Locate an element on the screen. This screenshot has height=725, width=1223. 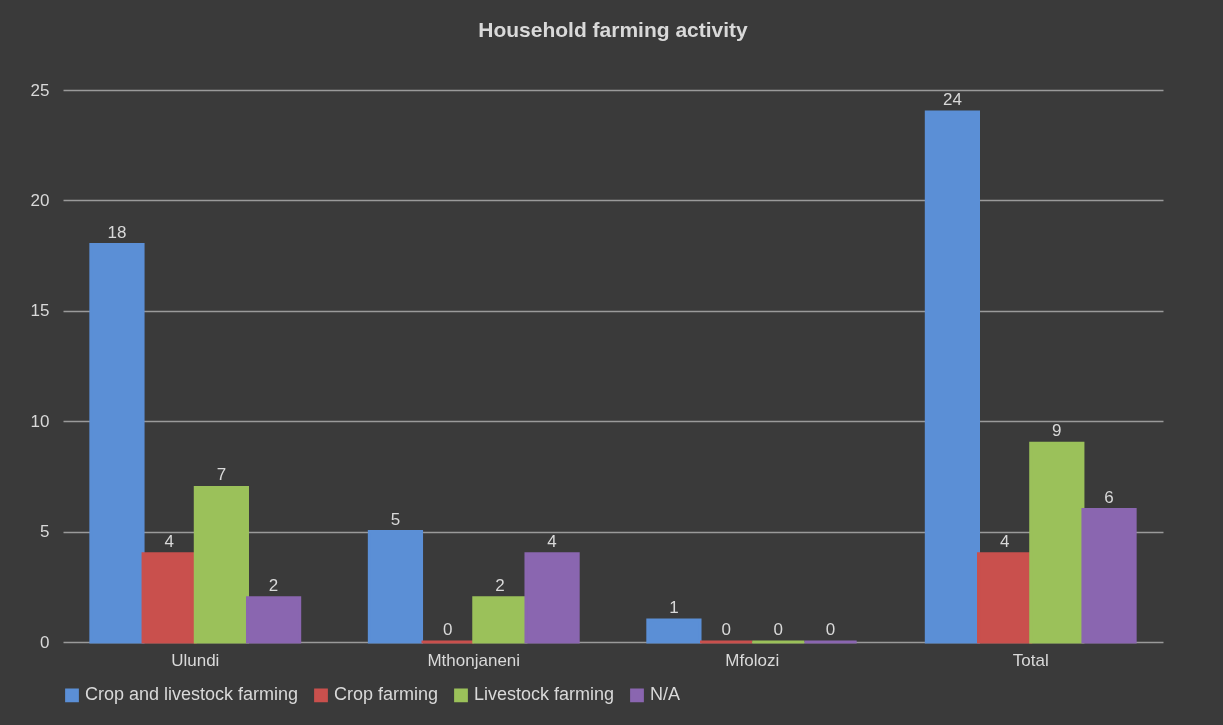
data-label: 9 is located at coordinates (1057, 431).